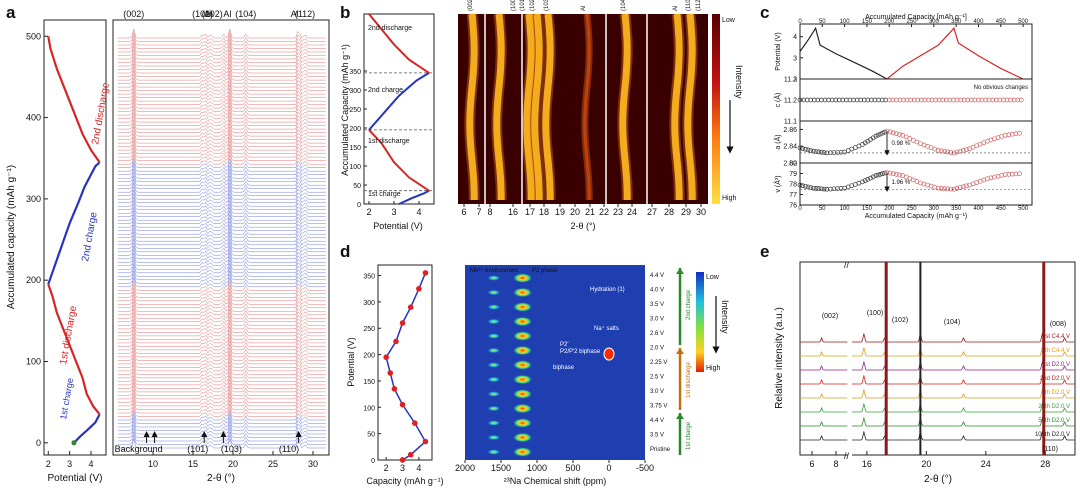  Describe the element at coordinates (419, 288) in the screenshot. I see `d-point` at that location.